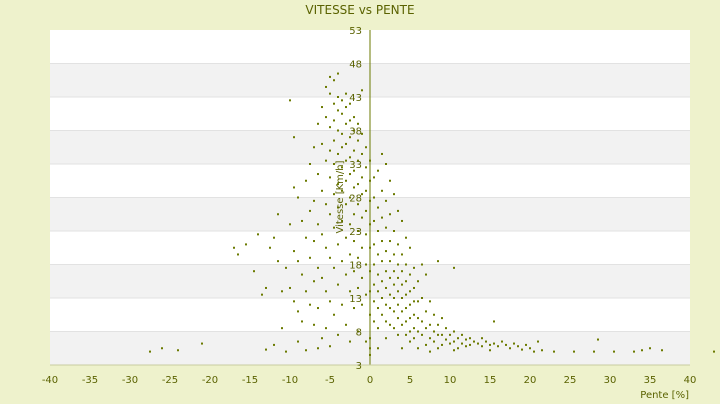  I want to click on x-tick-label: -15, so click(250, 380).